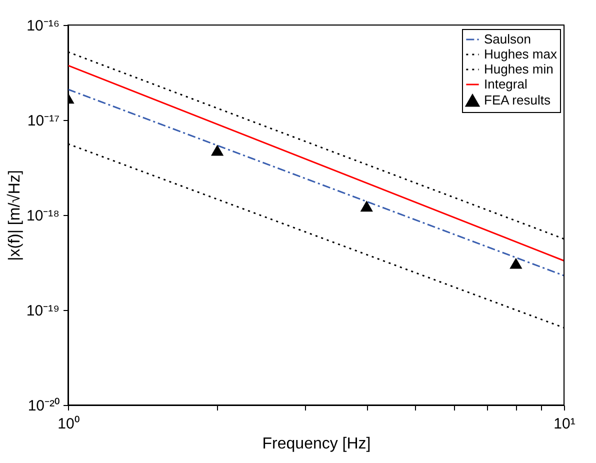 Image resolution: width=596 pixels, height=463 pixels. Describe the element at coordinates (43, 311) in the screenshot. I see `y-tick-label: 10⁻¹⁹` at that location.